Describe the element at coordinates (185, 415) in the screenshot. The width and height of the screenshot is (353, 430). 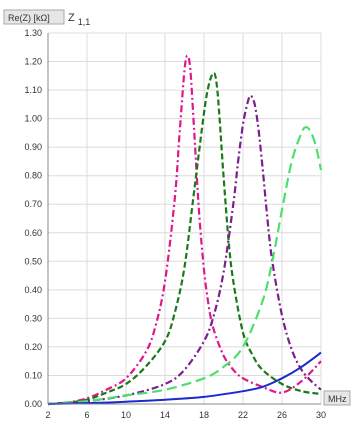
I see `x-tick-labels: 2 6 10 14 18 22 26 30` at that location.